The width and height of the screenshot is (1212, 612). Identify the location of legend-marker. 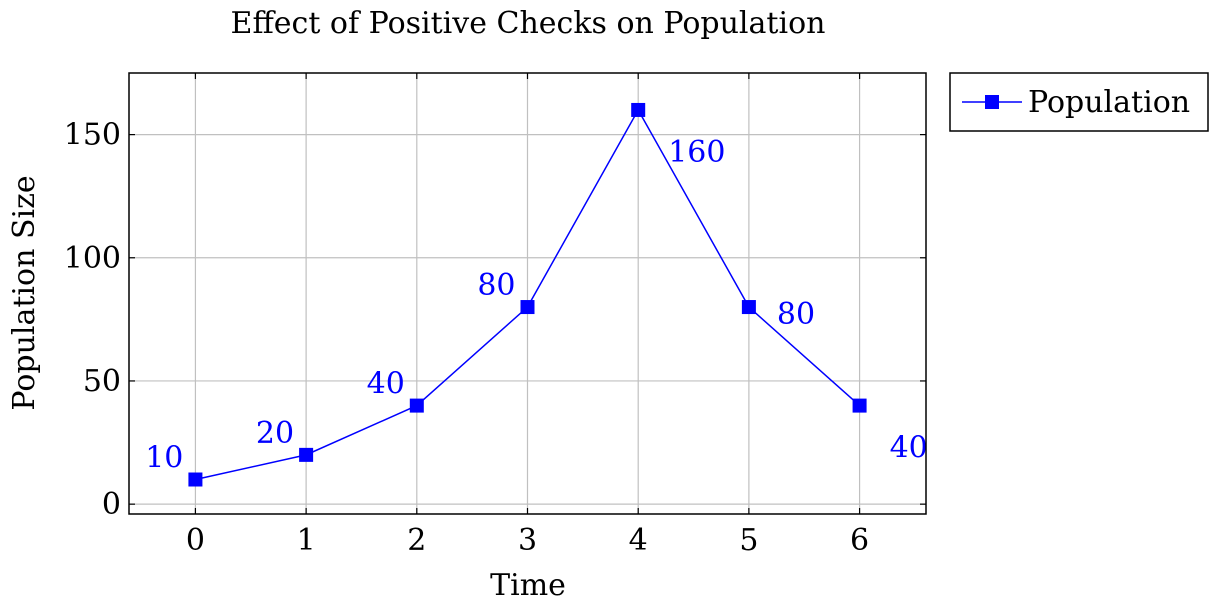
(992, 102).